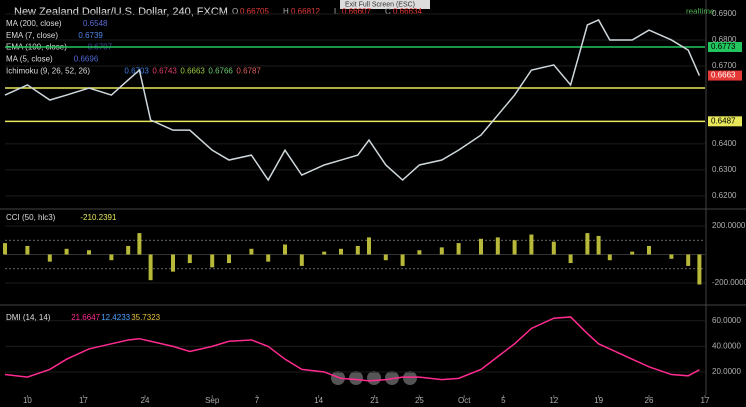 Image resolution: width=746 pixels, height=407 pixels. What do you see at coordinates (98, 217) in the screenshot?
I see `current-value: -210.2391` at bounding box center [98, 217].